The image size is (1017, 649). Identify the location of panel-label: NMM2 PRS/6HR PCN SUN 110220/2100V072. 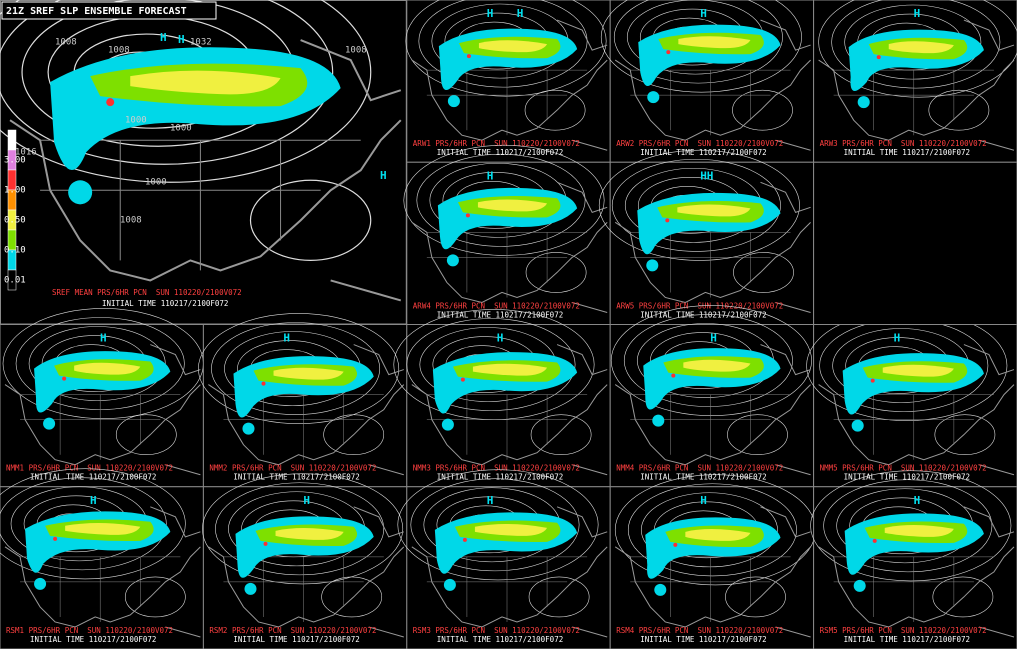
(292, 468).